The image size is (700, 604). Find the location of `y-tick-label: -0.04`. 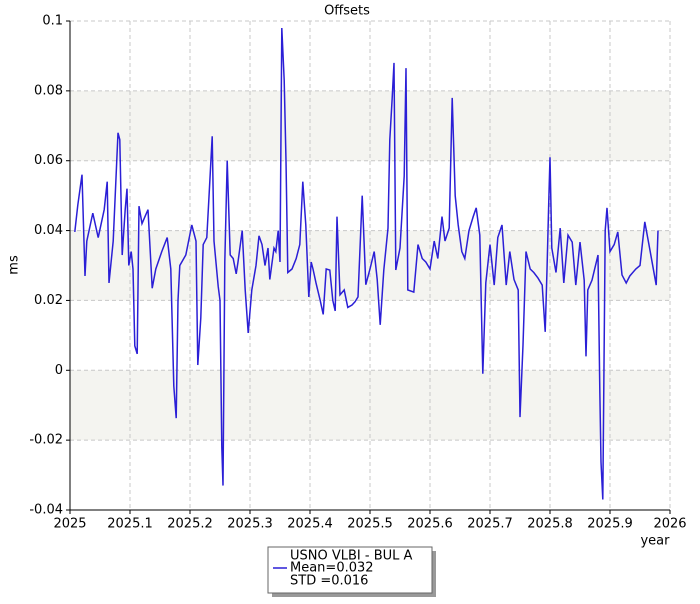

y-tick-label: -0.04 is located at coordinates (46, 510).